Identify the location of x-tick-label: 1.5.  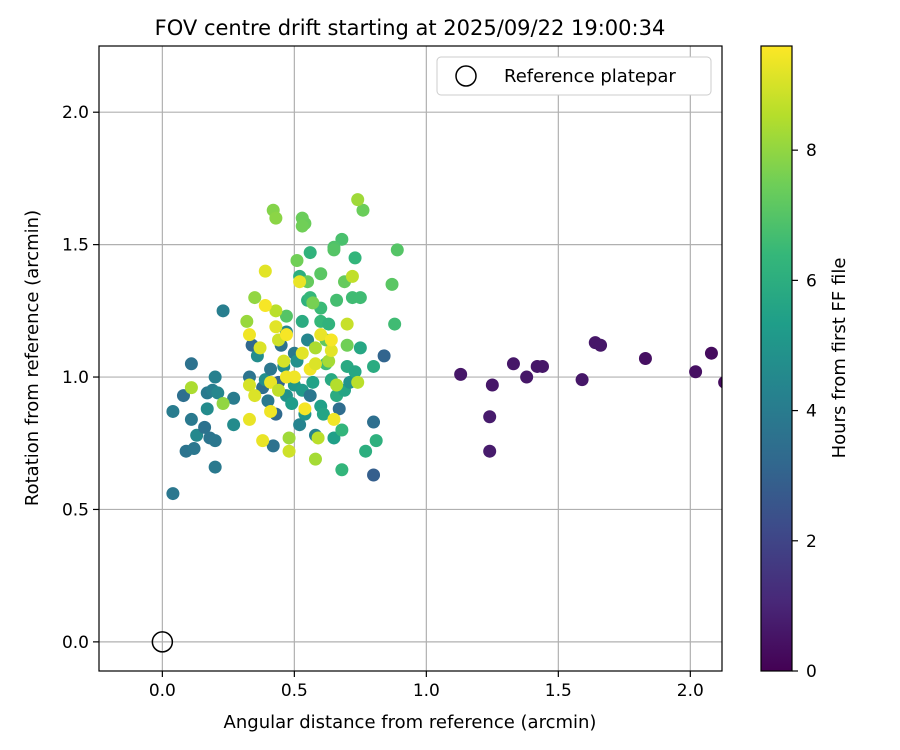
(558, 691).